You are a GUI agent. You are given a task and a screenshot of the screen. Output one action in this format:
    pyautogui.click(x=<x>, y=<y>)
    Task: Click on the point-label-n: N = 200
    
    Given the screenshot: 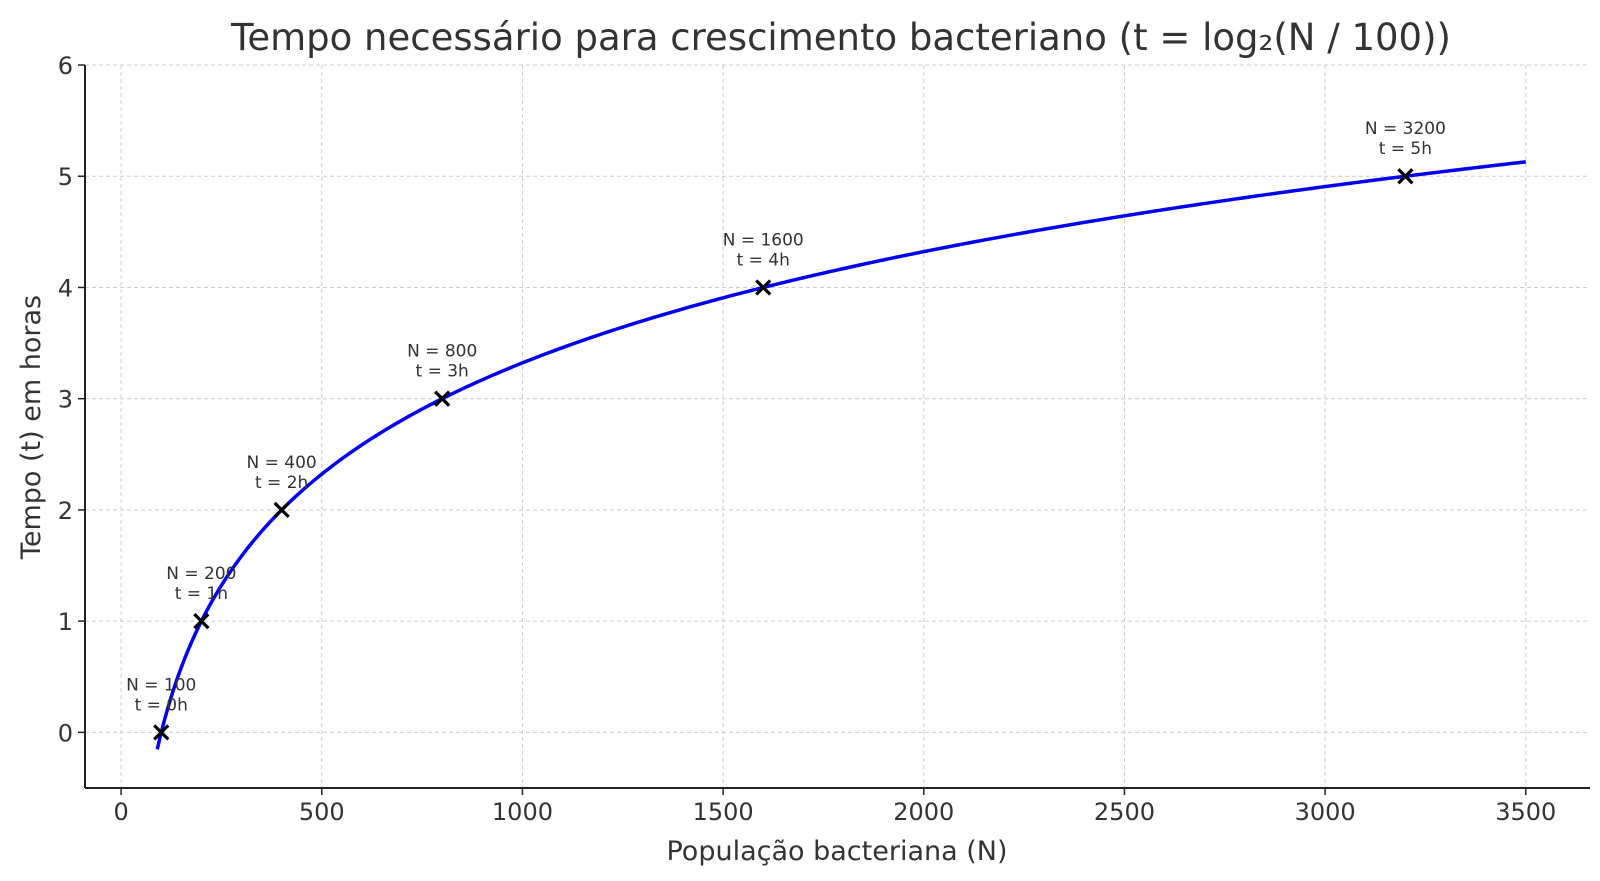 What is the action you would take?
    pyautogui.click(x=201, y=574)
    